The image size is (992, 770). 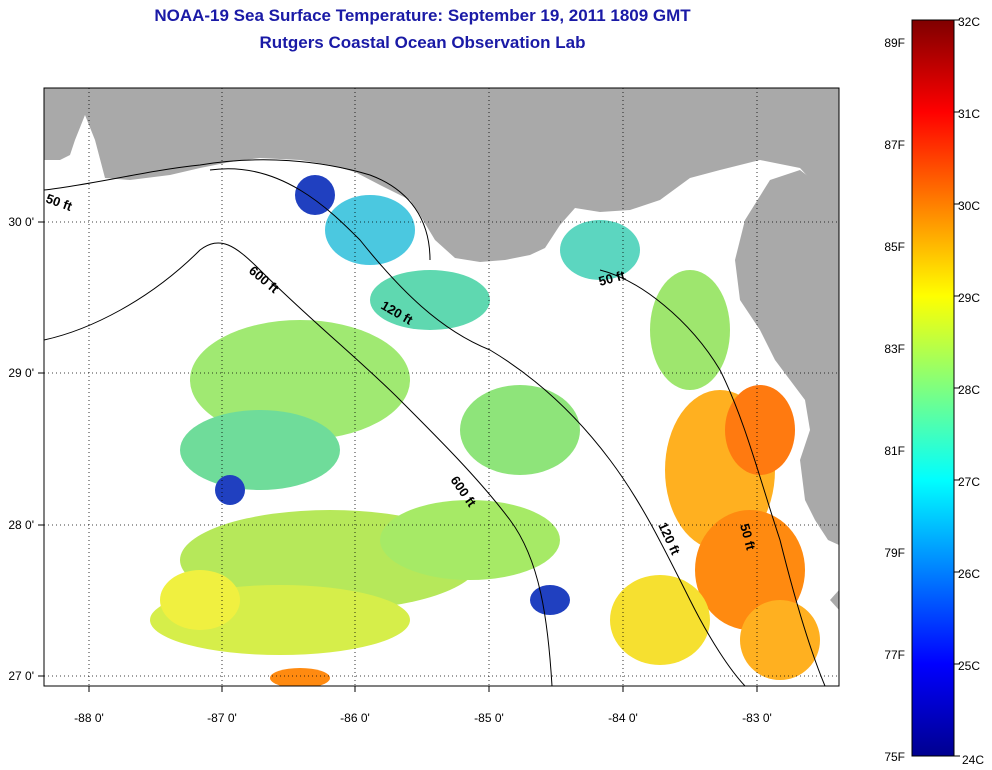 What do you see at coordinates (894, 145) in the screenshot?
I see `fahrenheit-tick-label: 87F` at bounding box center [894, 145].